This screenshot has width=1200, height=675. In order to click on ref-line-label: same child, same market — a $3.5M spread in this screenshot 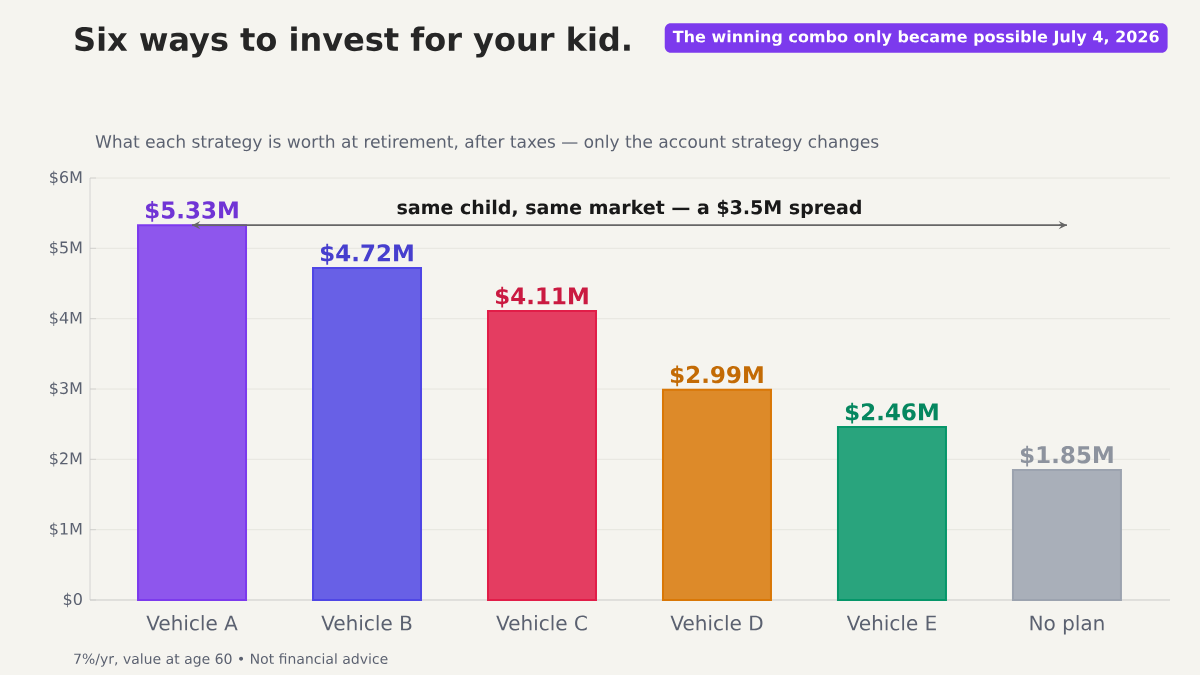, I will do `click(629, 209)`.